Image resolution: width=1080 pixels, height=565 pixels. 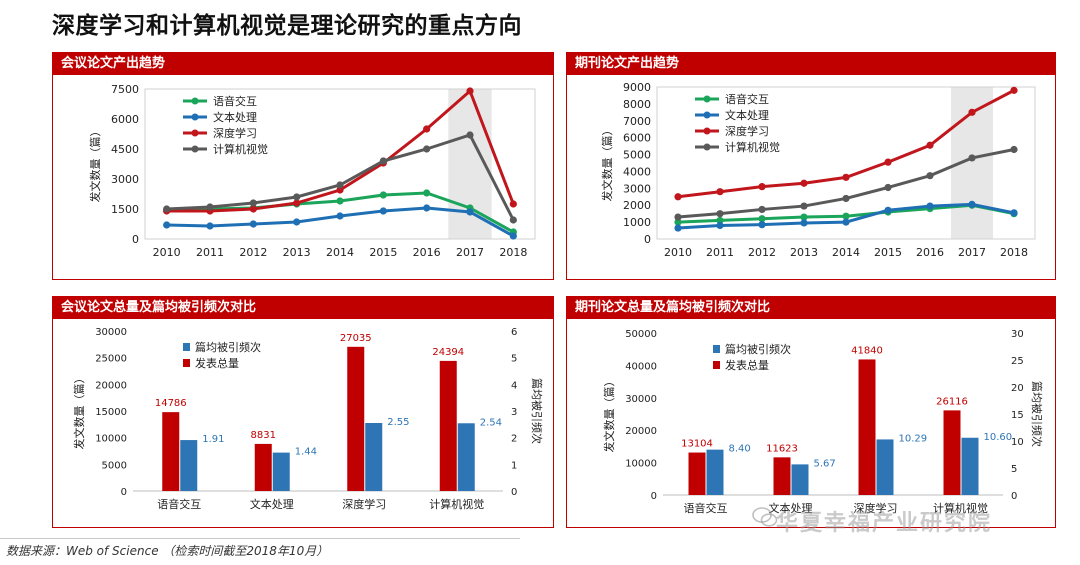 What do you see at coordinates (637, 171) in the screenshot?
I see `y-tick-label: 4000` at bounding box center [637, 171].